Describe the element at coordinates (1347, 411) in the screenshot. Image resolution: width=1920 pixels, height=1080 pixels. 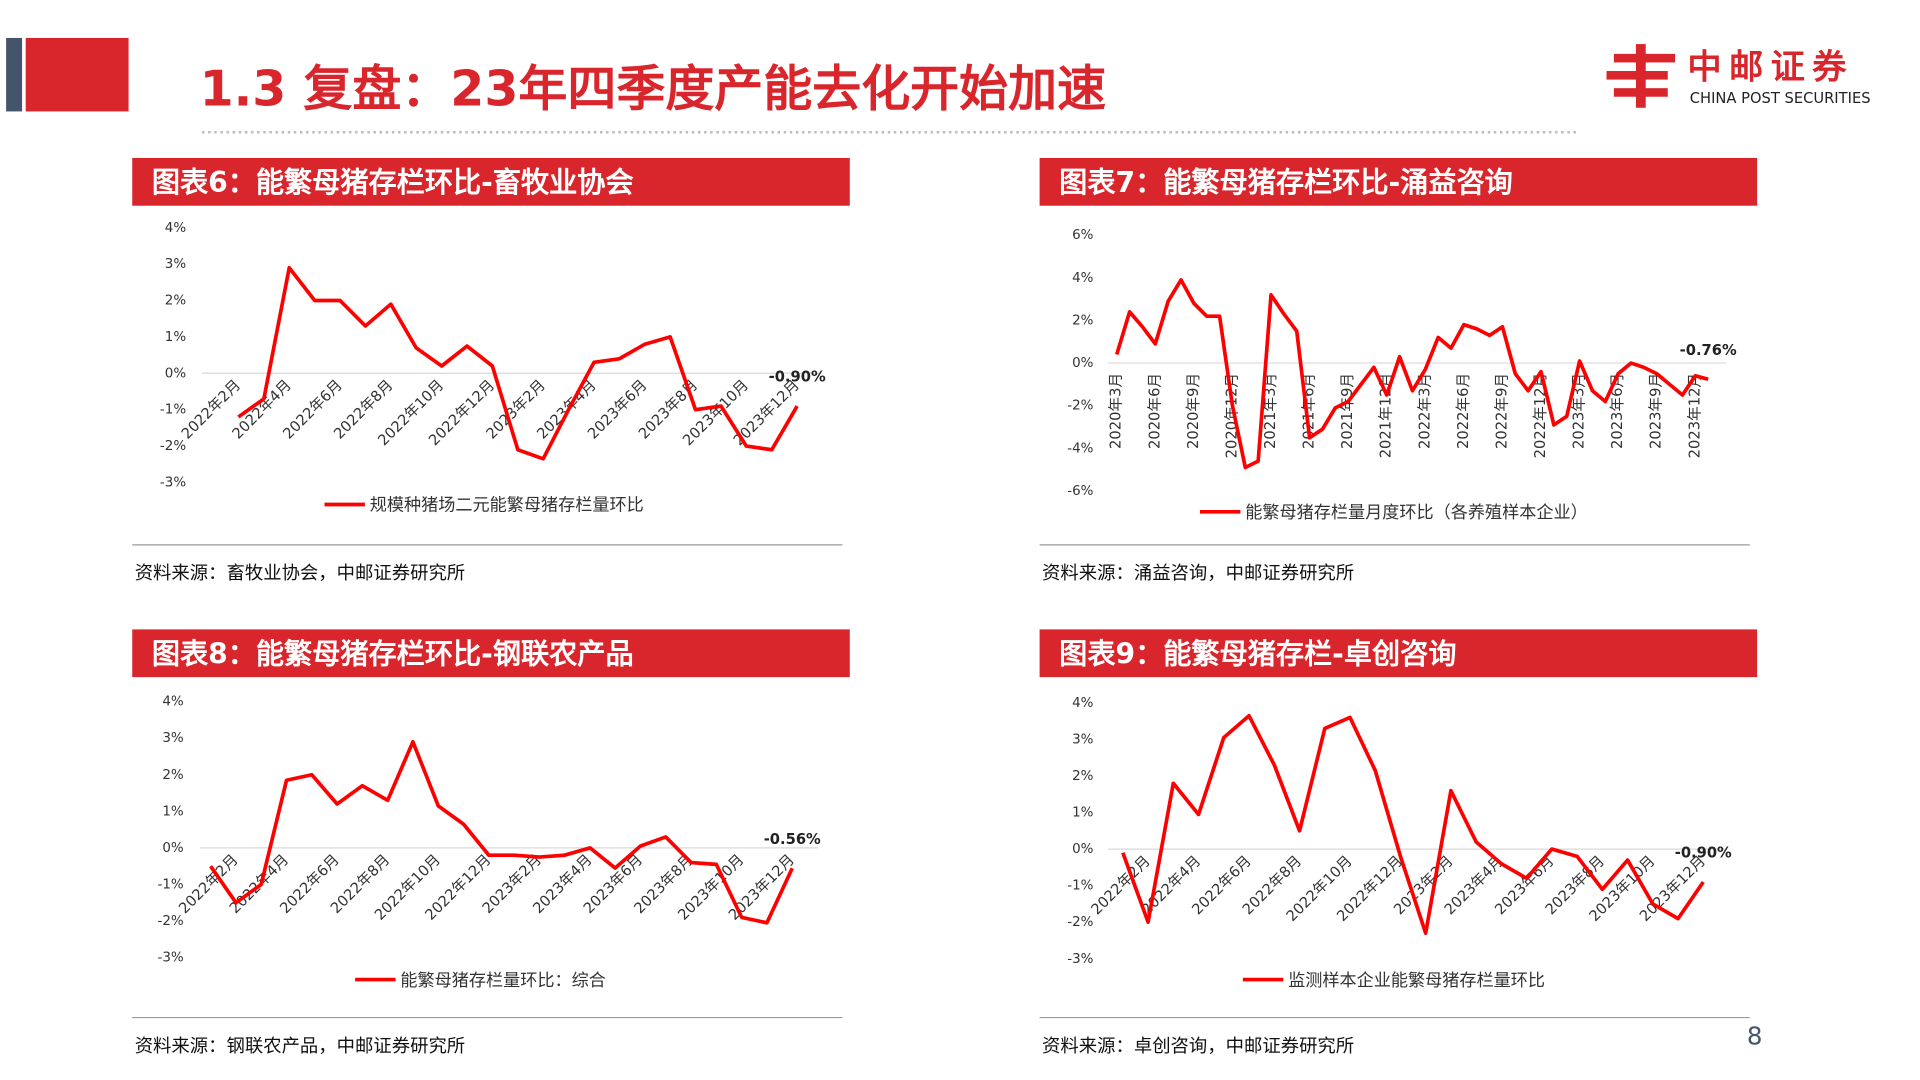
I see `x-tick-label: 2021年9月` at that location.